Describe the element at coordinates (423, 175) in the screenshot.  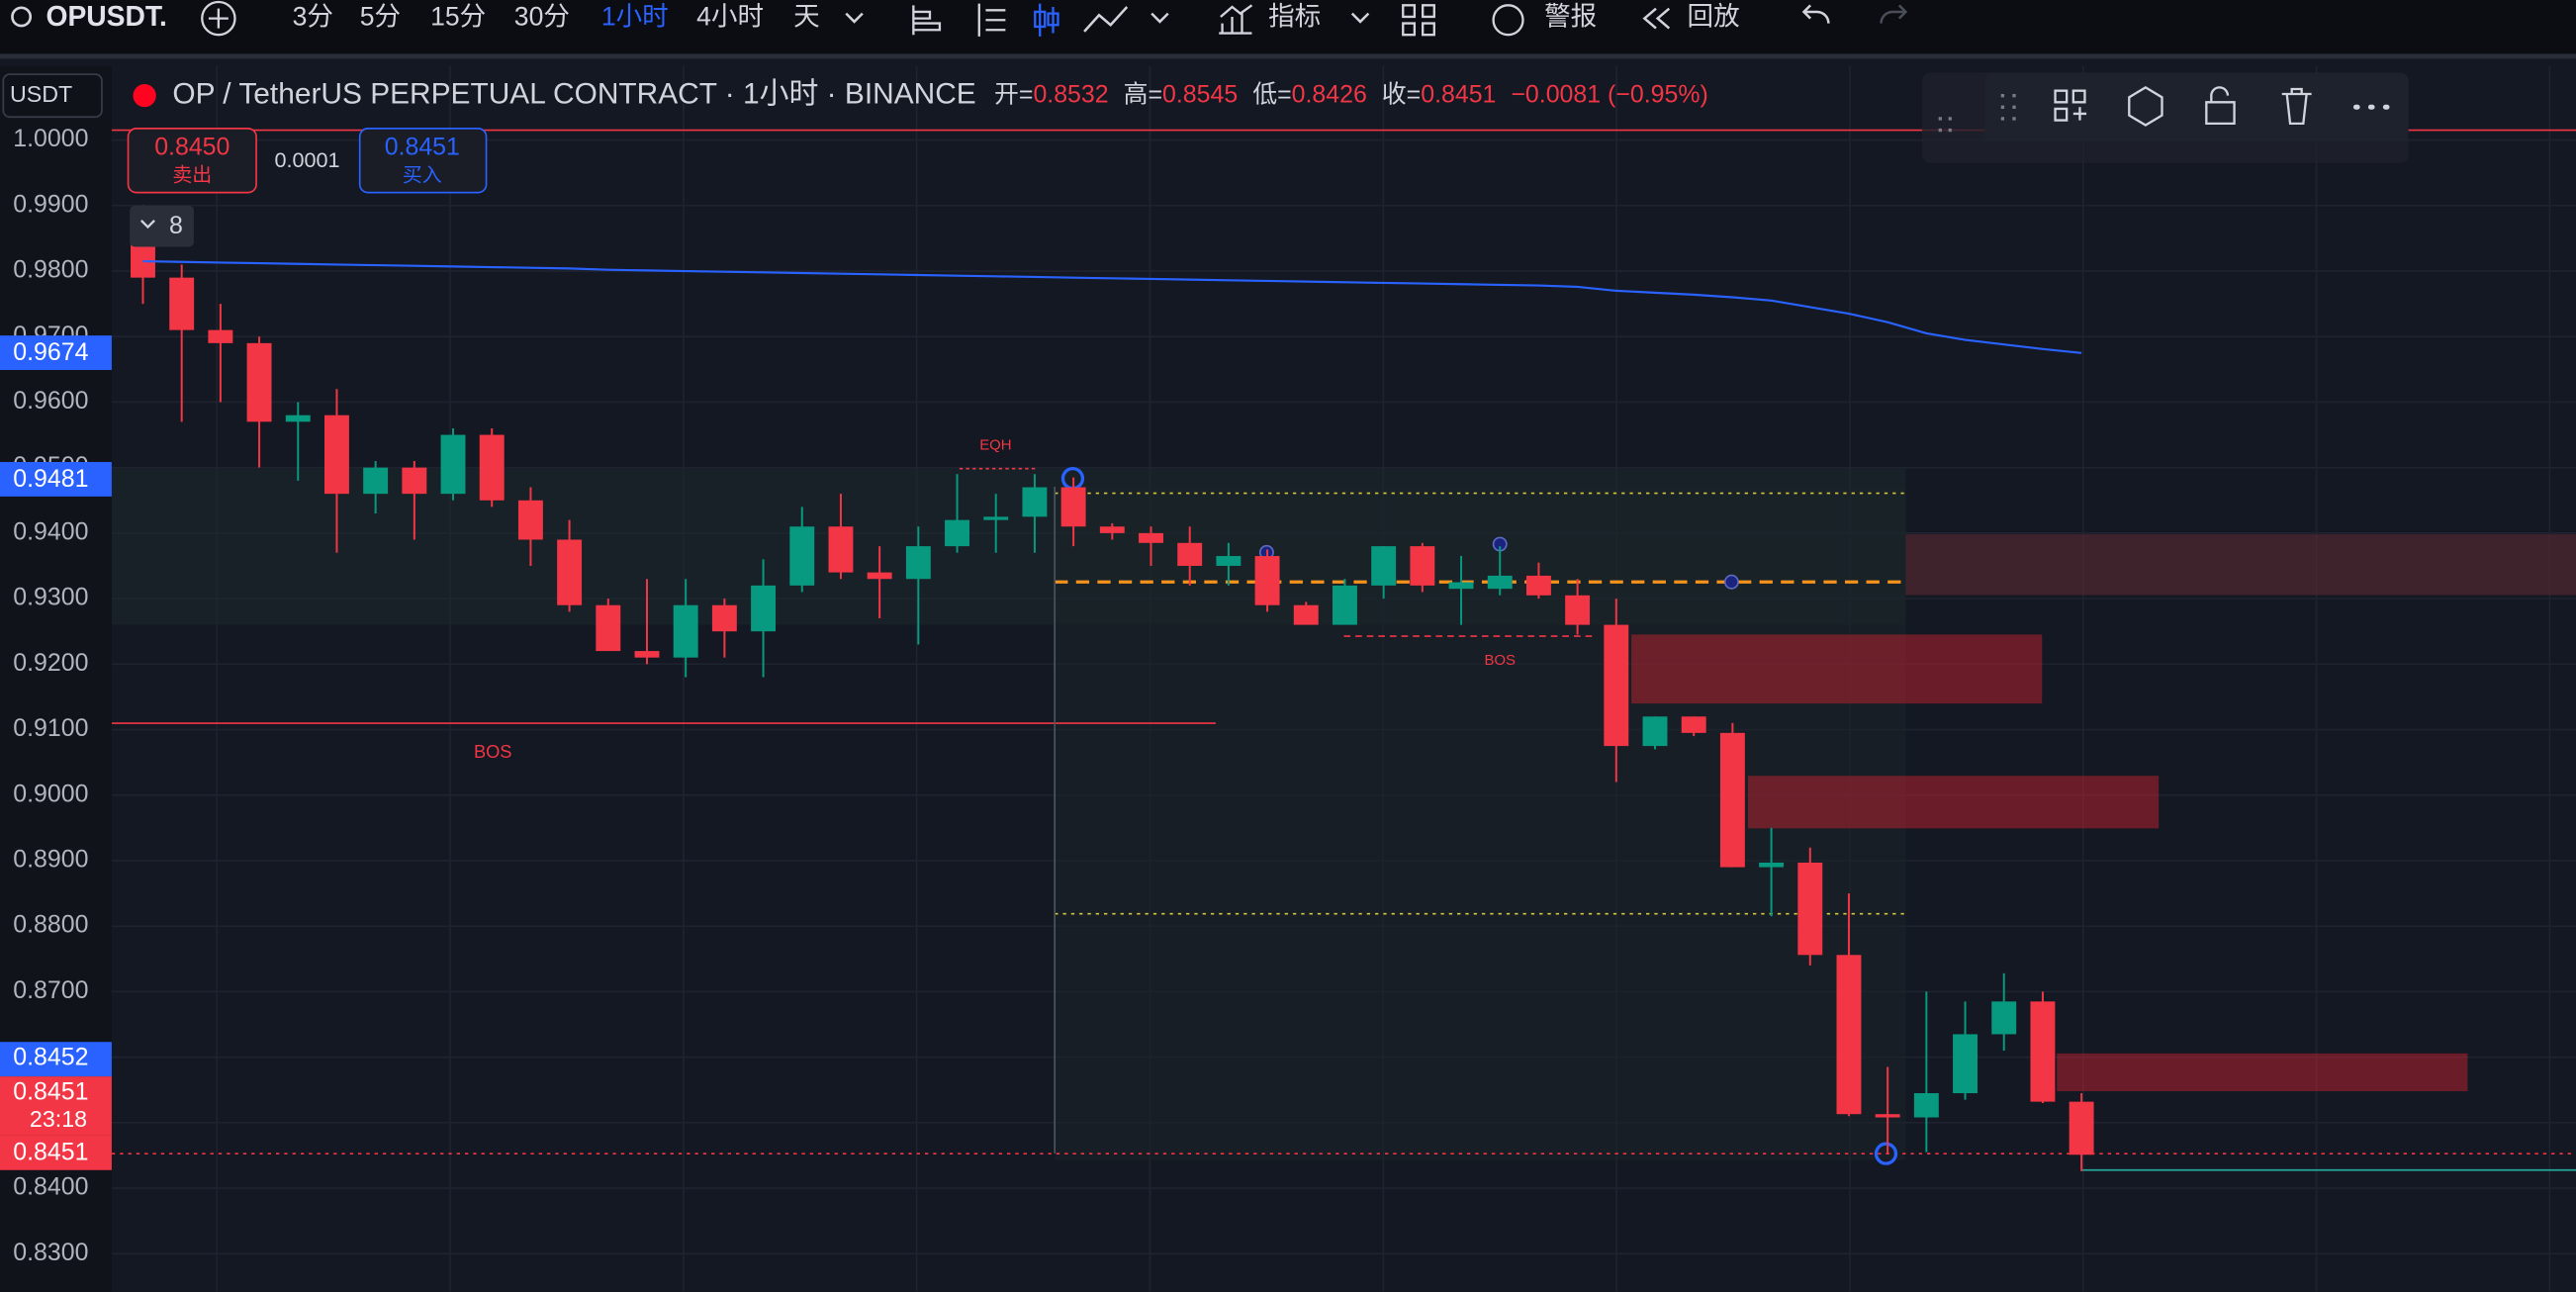
I see `buy-label: 买入` at that location.